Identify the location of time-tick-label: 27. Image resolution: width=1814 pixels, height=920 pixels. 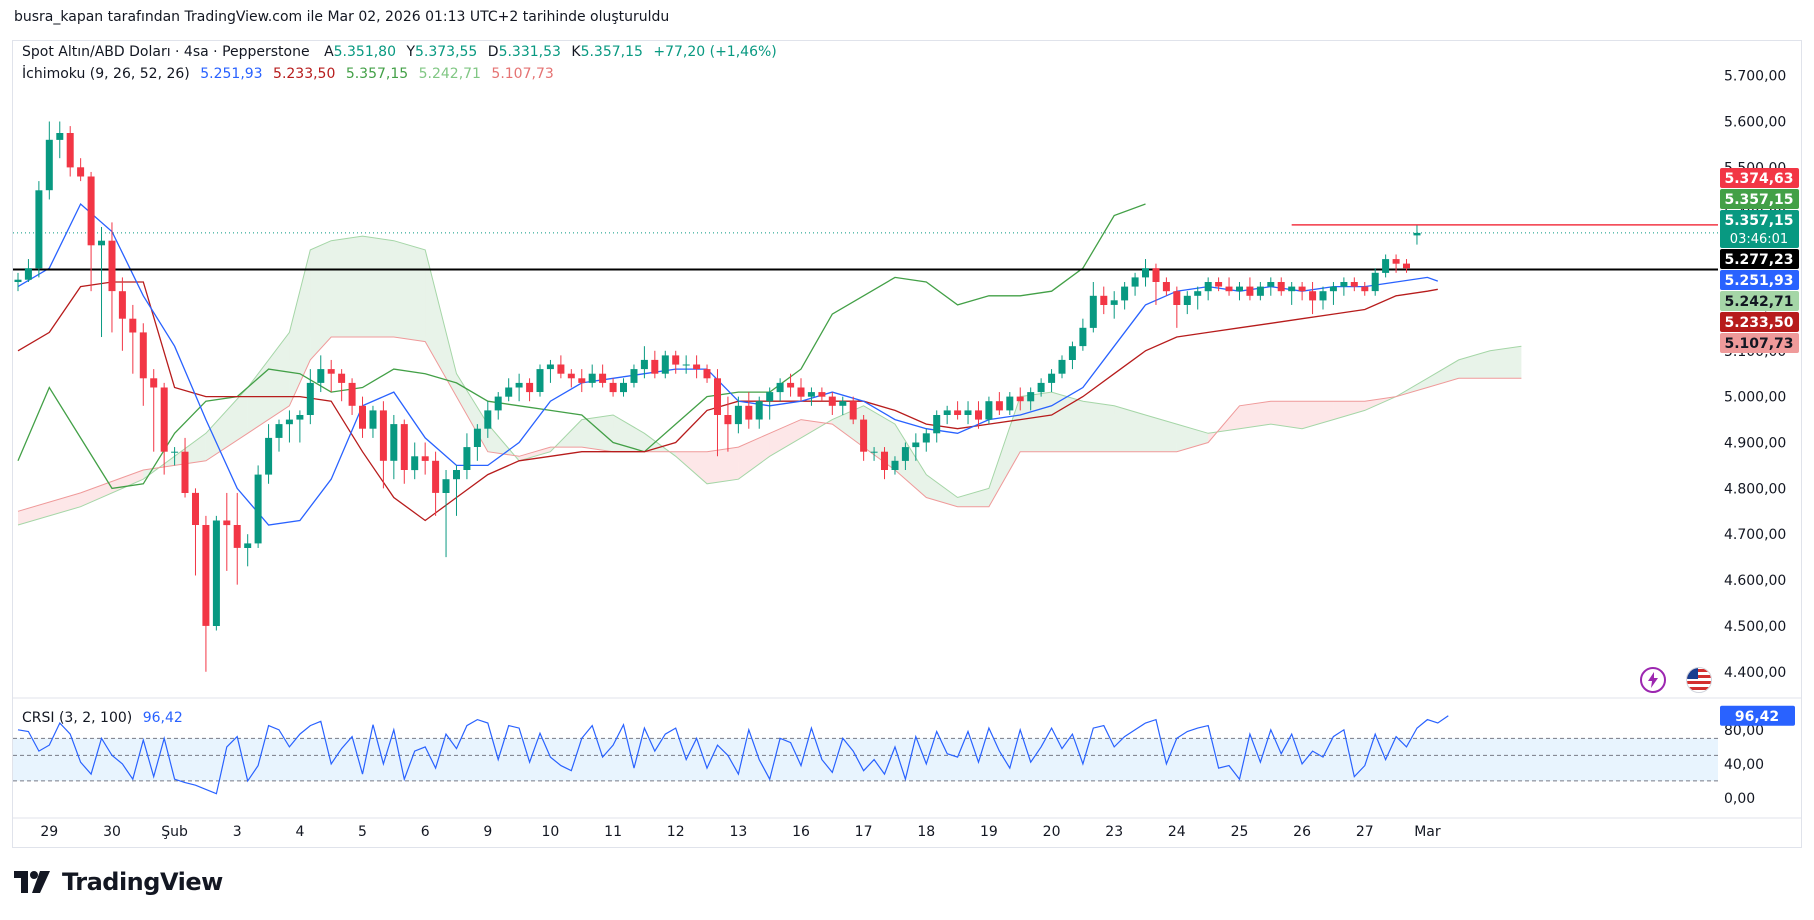
(1365, 832).